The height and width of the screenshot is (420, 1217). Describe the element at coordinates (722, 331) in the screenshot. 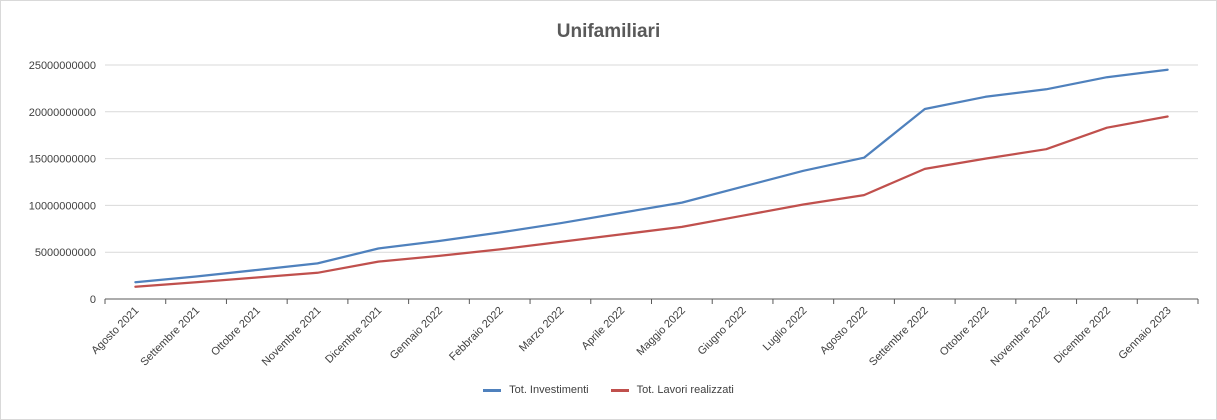

I see `x-tick-label: Giugno 2022` at that location.